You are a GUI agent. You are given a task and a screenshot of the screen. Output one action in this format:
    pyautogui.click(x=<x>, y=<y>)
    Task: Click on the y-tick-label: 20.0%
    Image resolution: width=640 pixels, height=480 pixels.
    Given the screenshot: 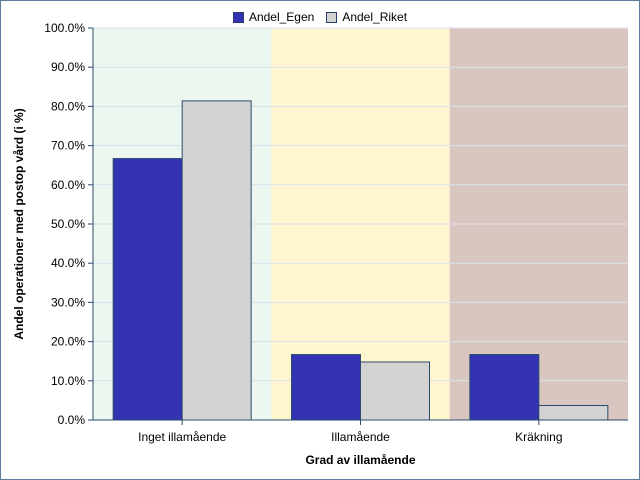 What is the action you would take?
    pyautogui.click(x=68, y=342)
    